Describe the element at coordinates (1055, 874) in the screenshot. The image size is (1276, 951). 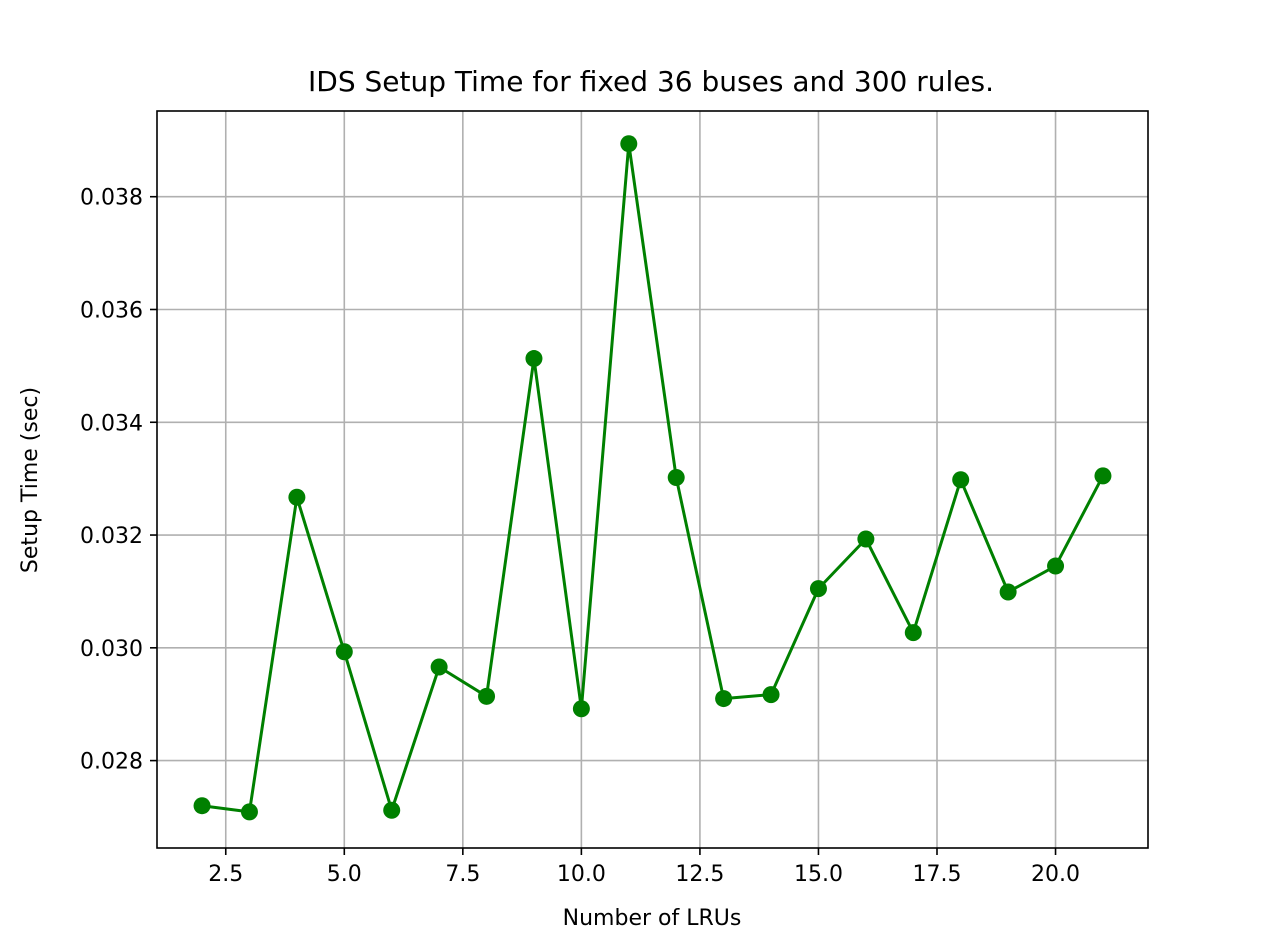
I see `x-tick-label: 20.0` at that location.